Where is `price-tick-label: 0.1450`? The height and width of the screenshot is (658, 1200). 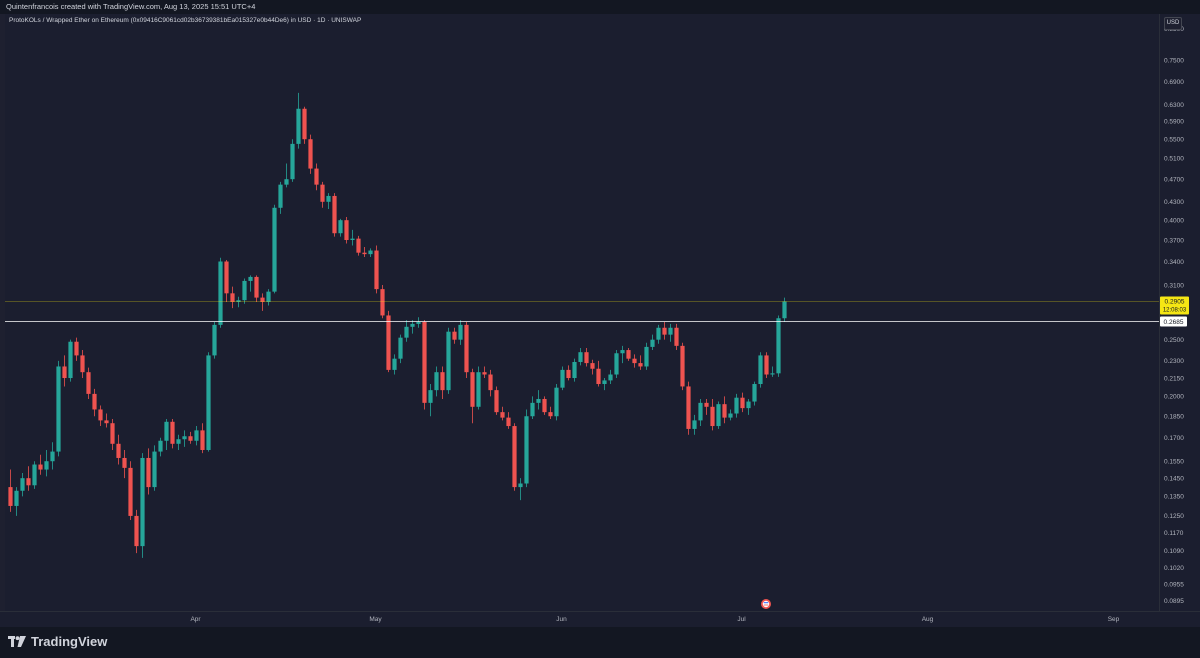
price-tick-label: 0.1450 is located at coordinates (1174, 478).